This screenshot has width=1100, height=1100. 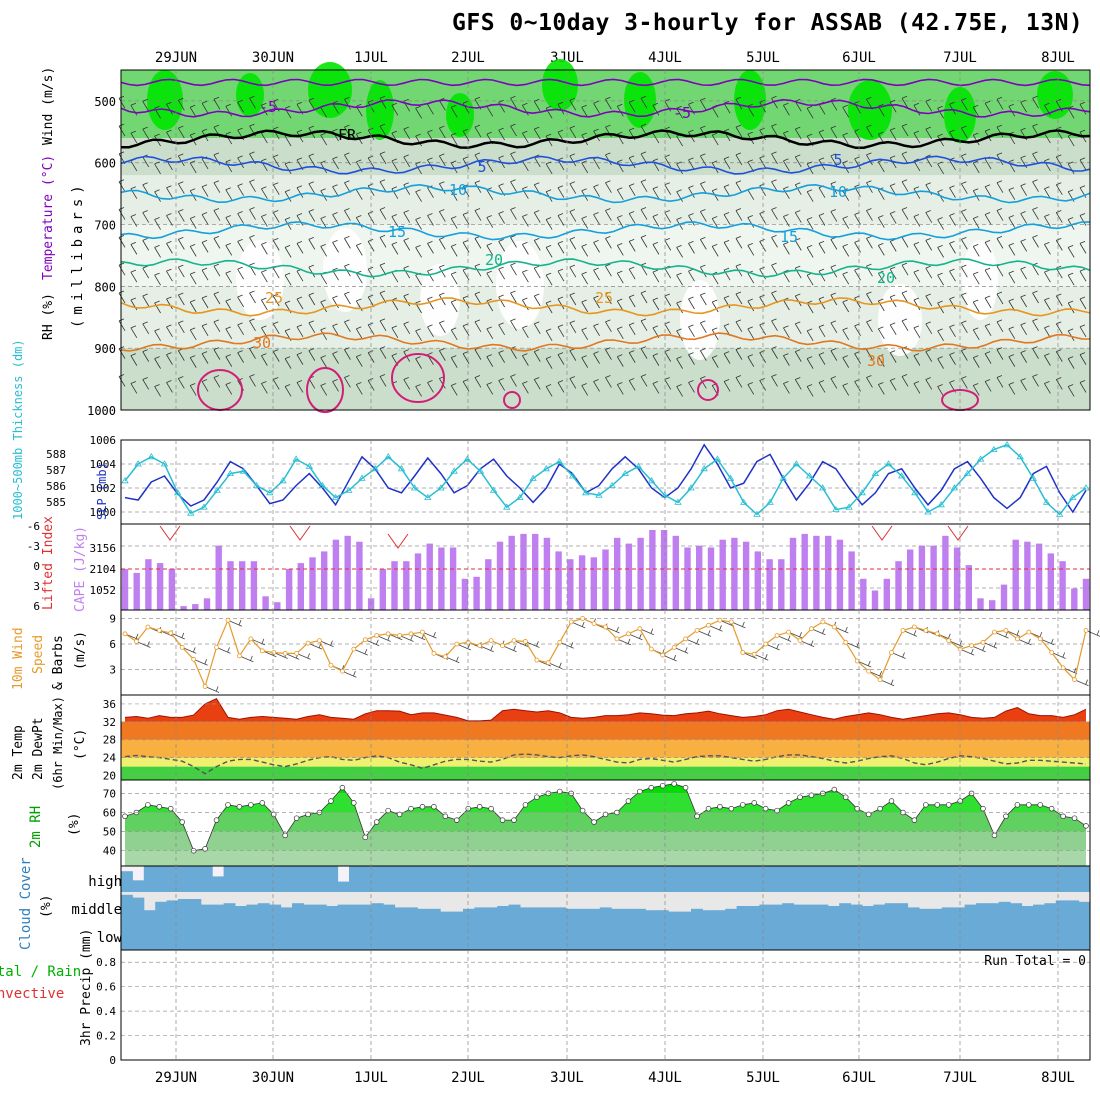 I want to click on thickness-tick: 586, so click(x=56, y=486).